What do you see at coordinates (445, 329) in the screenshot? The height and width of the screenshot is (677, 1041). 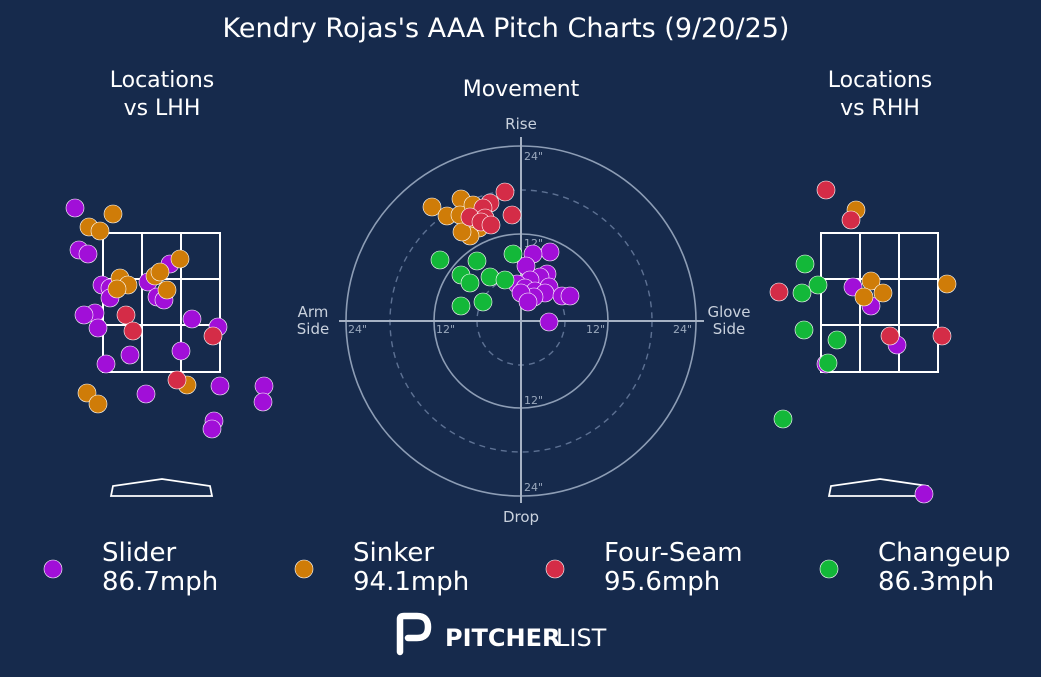 I see `ring-label-left-12: 12"` at bounding box center [445, 329].